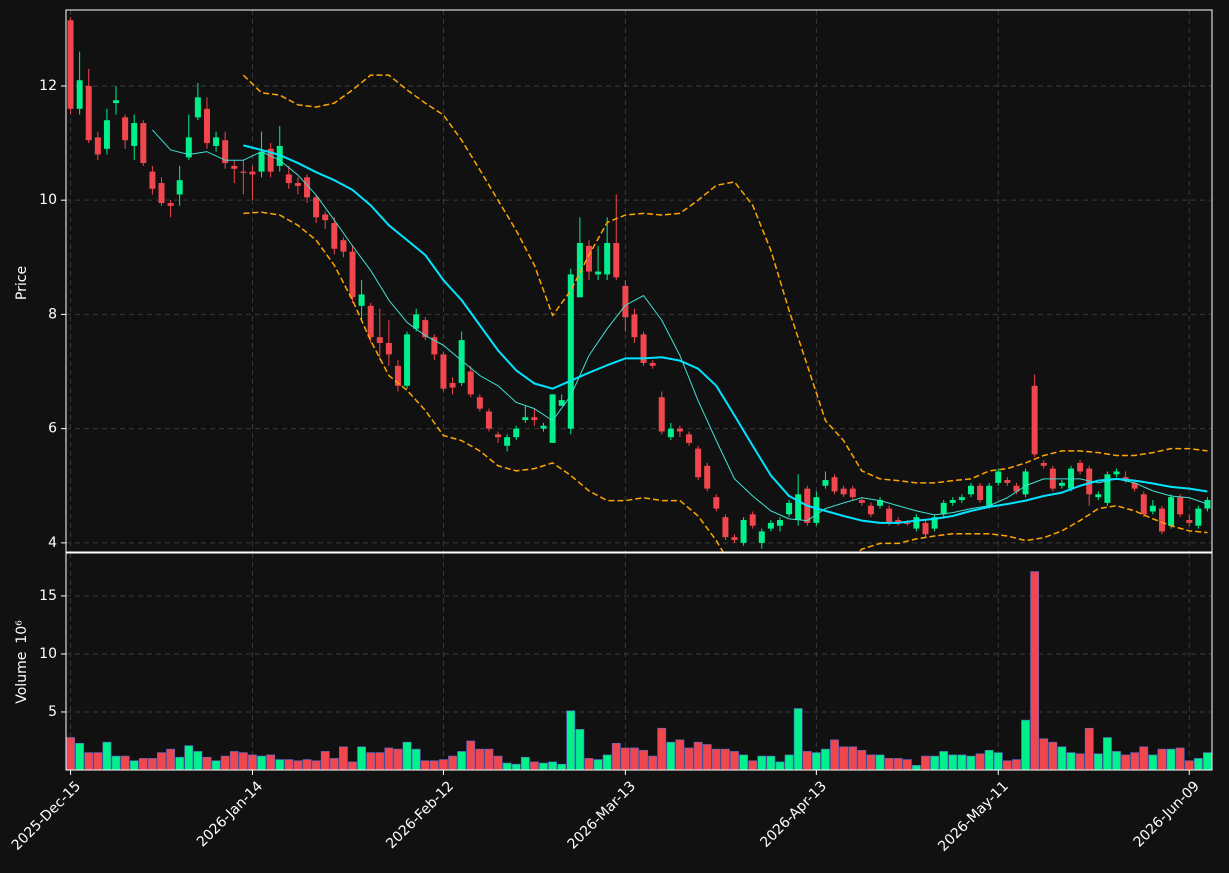  What do you see at coordinates (48, 200) in the screenshot?
I see `y-tick-label: 10` at bounding box center [48, 200].